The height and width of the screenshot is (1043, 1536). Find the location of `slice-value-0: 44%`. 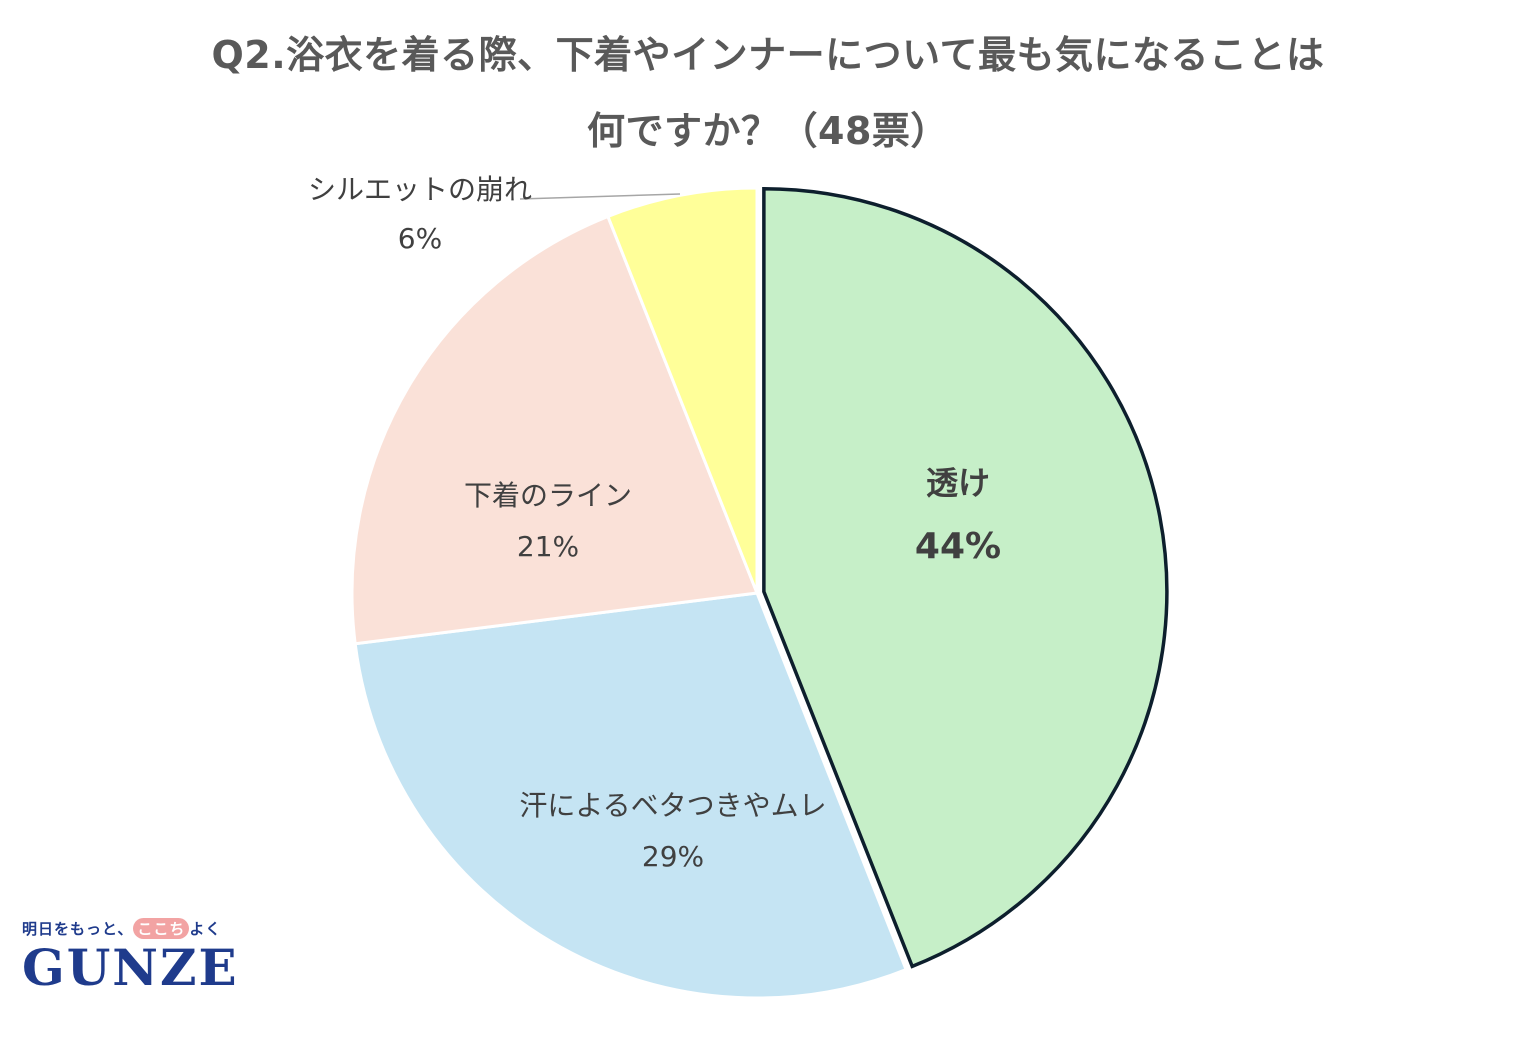

slice-value-0: 44% is located at coordinates (958, 546).